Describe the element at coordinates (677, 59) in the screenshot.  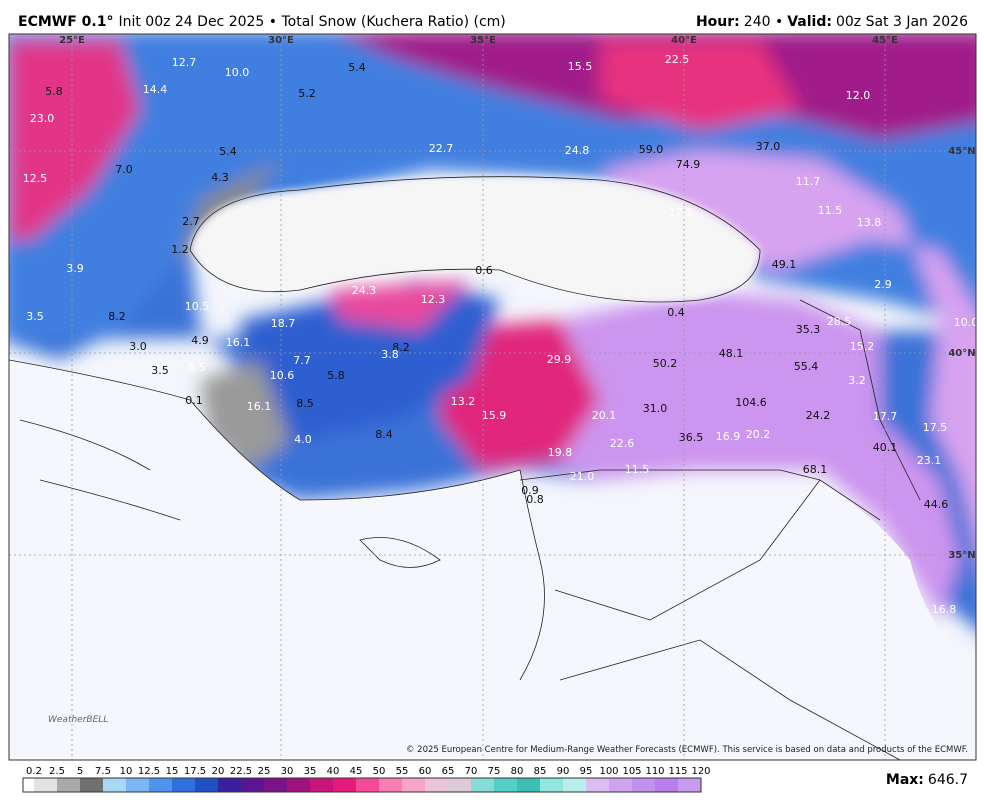
I see `snow-value-label: 22.5` at that location.